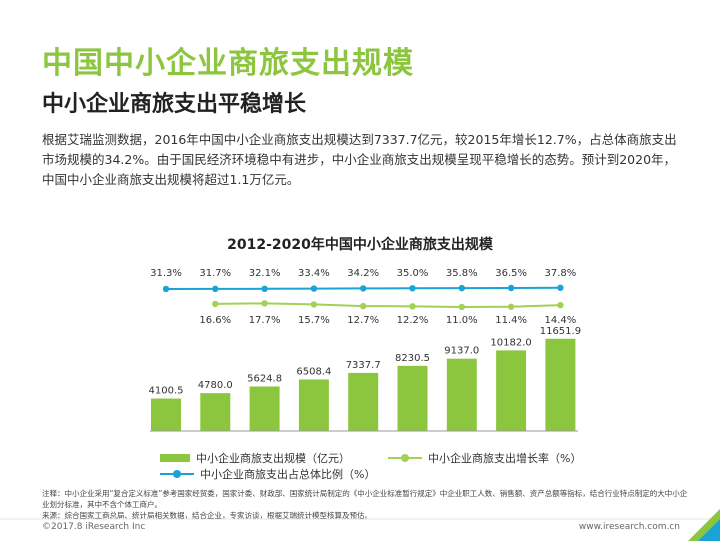 Image resolution: width=720 pixels, height=541 pixels. I want to click on share-point-2020e, so click(560, 287).